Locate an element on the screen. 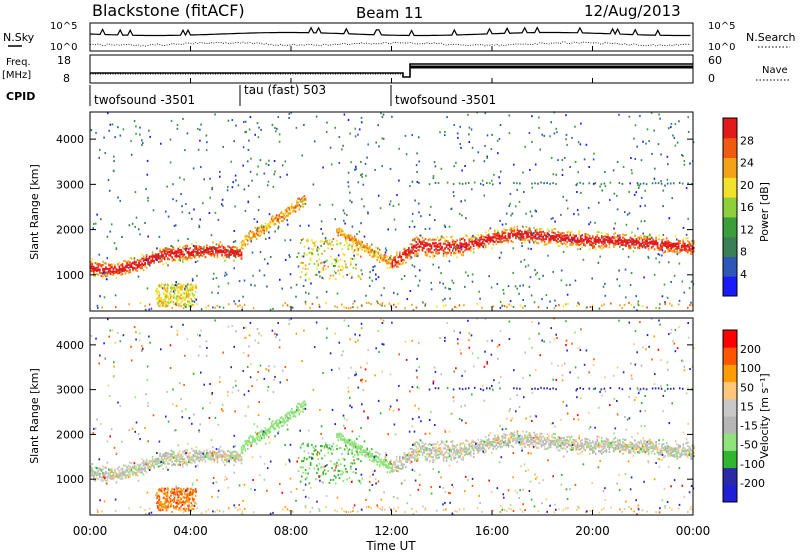 This screenshot has width=800, height=554. y-tick-label: 2000 is located at coordinates (70, 230).